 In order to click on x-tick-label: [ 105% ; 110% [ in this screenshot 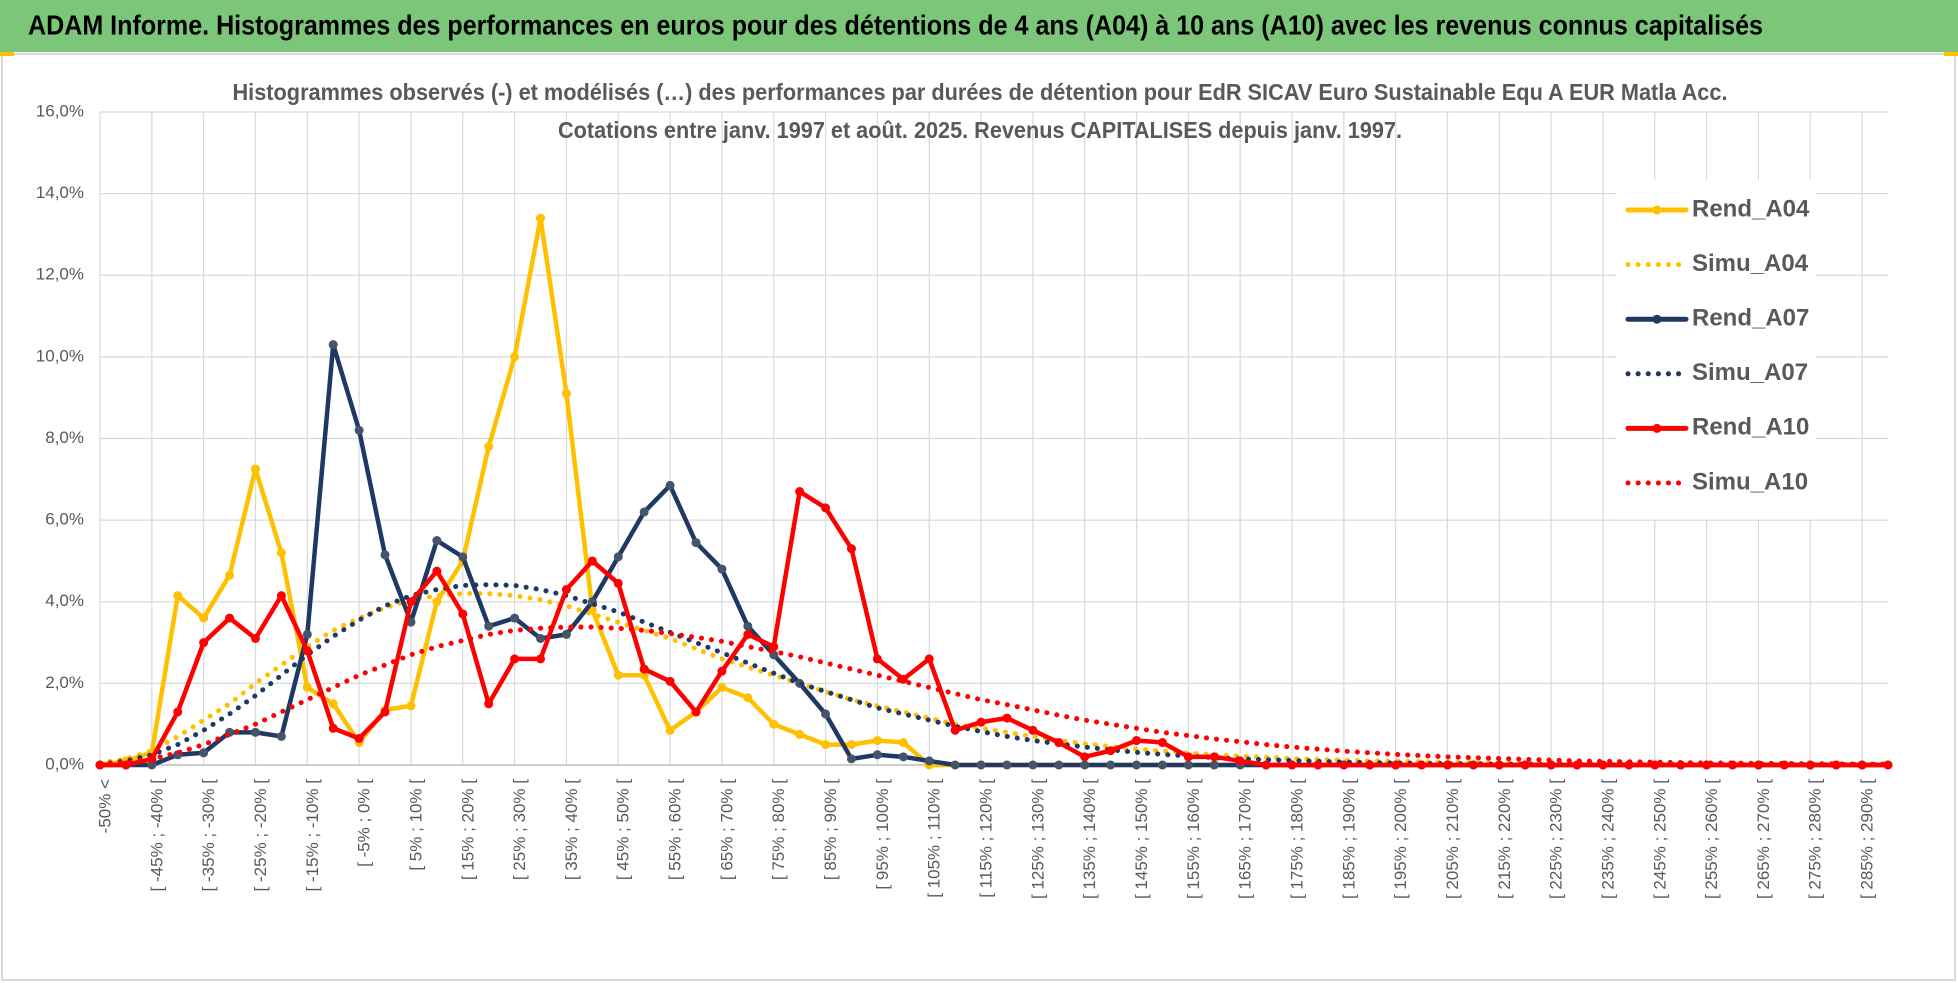, I will do `click(934, 838)`.